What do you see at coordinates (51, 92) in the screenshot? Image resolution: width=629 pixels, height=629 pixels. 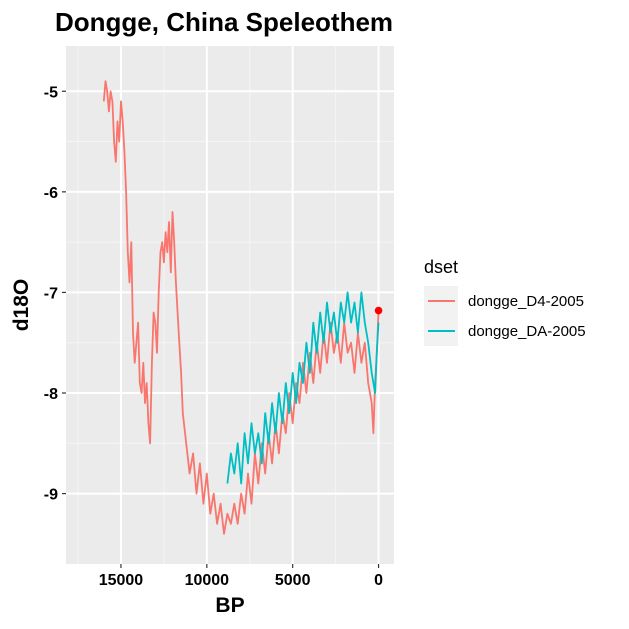 I see `y-tick-label: -5` at bounding box center [51, 92].